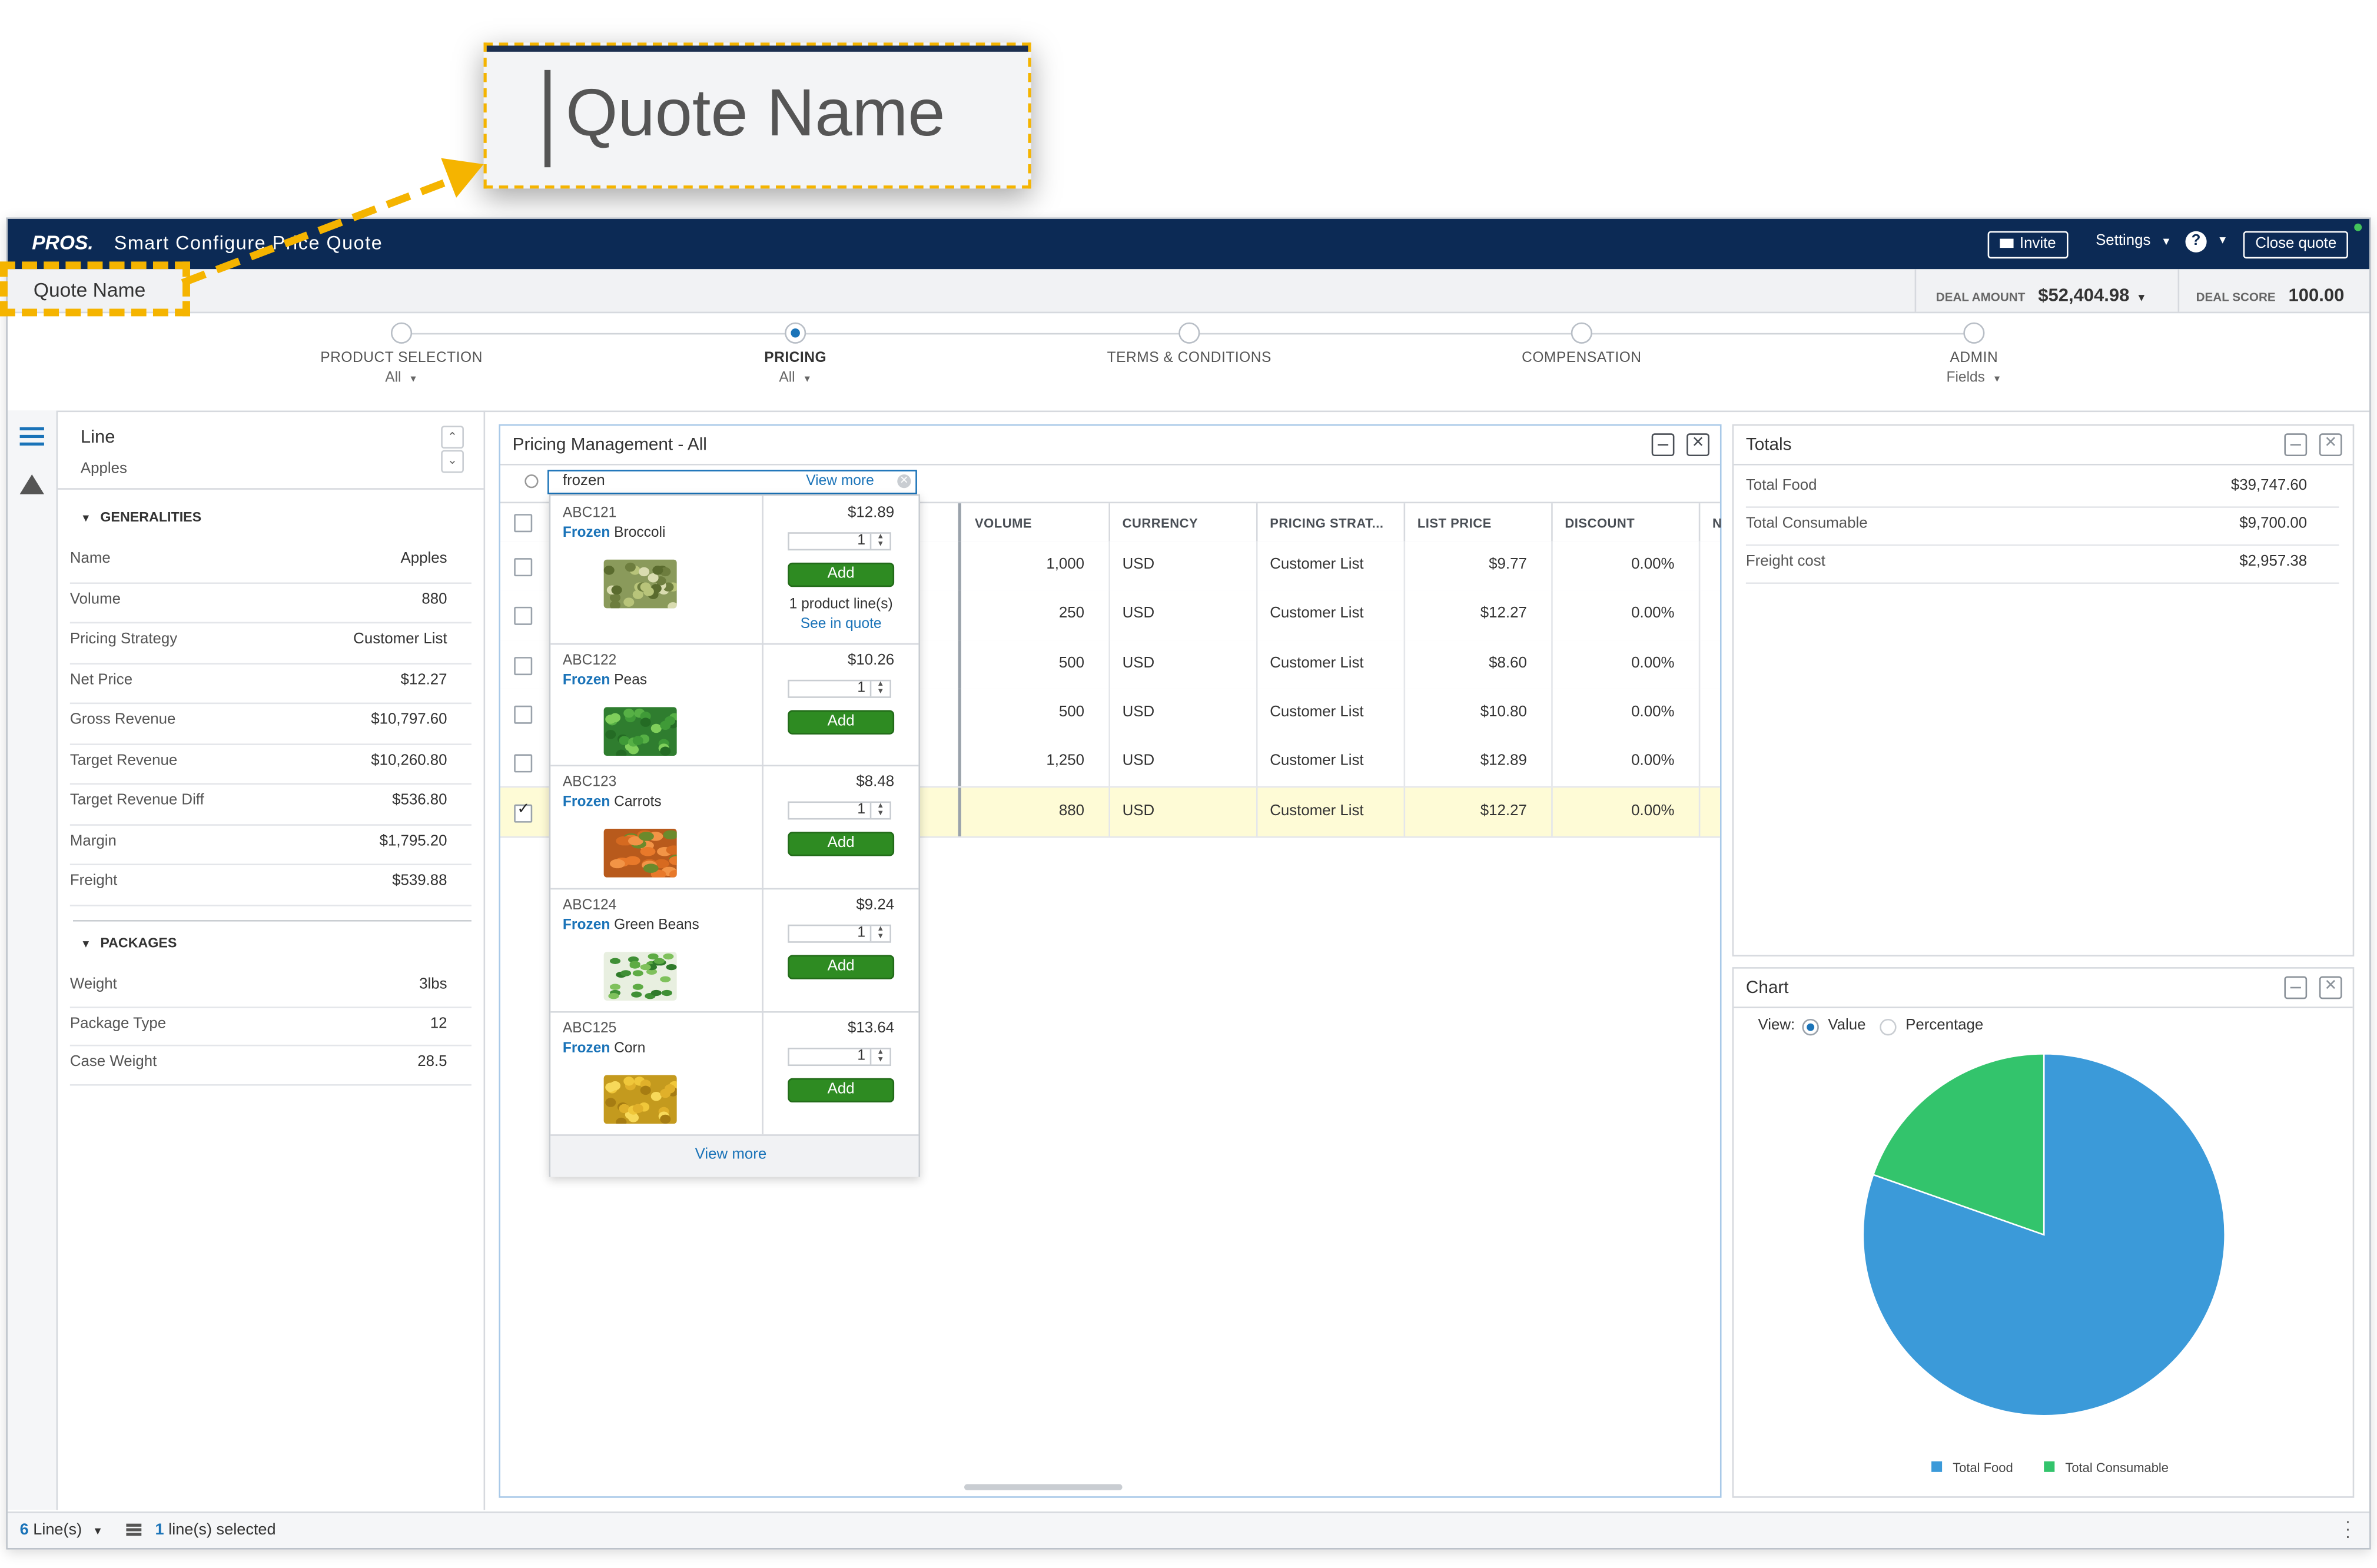 This screenshot has height=1568, width=2377. I want to click on view-more-results-link: View more, so click(731, 1155).